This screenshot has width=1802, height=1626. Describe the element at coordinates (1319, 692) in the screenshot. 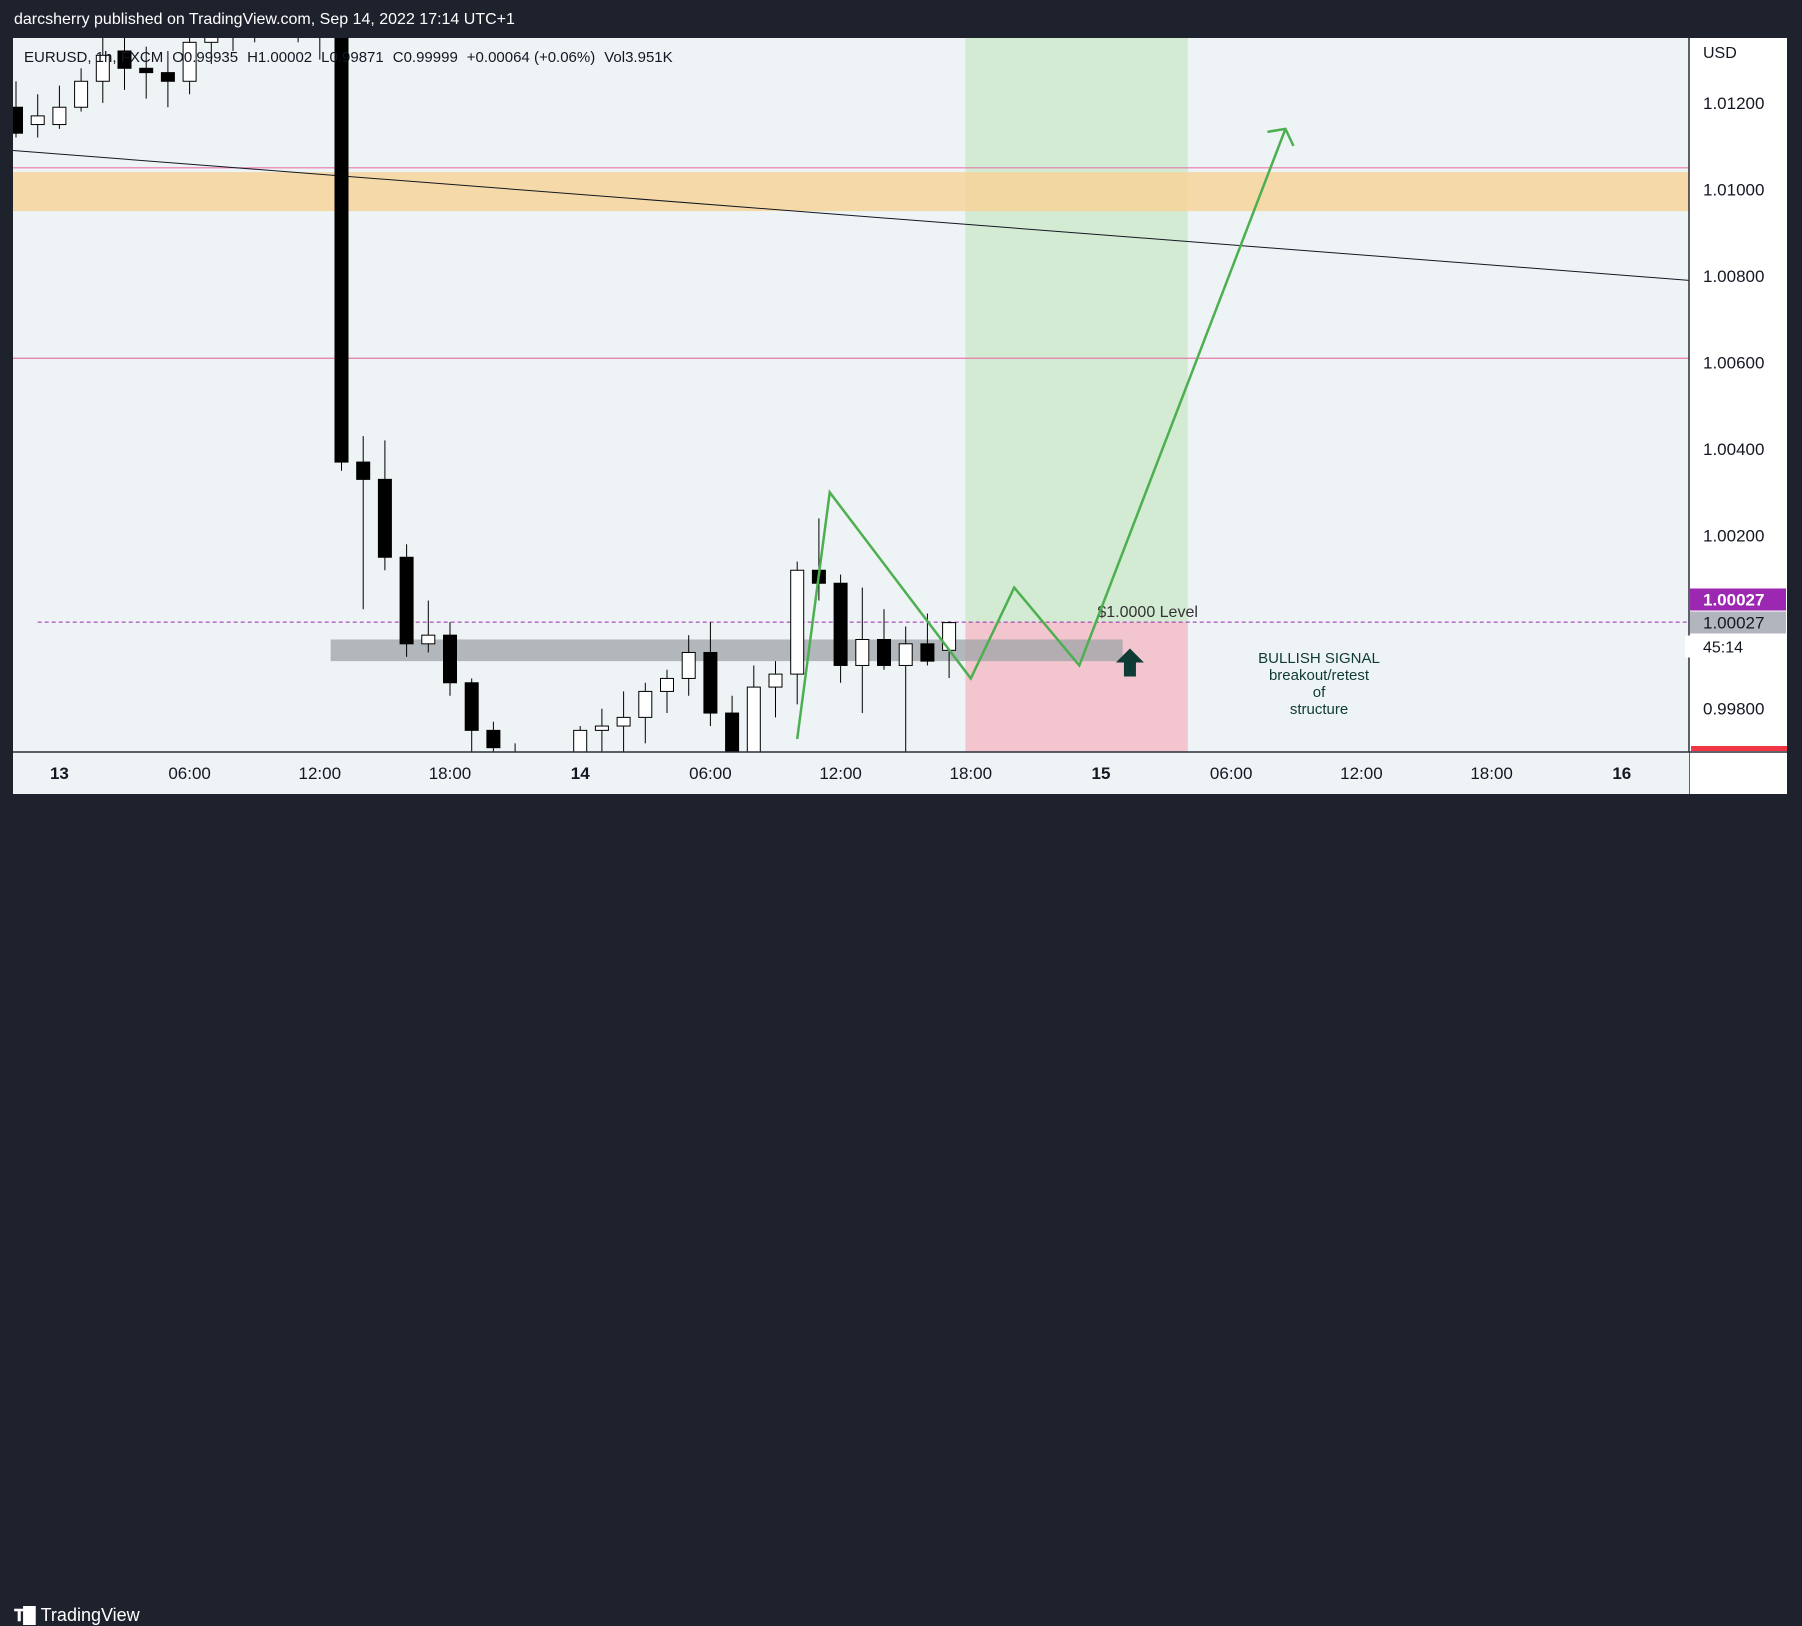

I see `annotation-line-3: of` at that location.